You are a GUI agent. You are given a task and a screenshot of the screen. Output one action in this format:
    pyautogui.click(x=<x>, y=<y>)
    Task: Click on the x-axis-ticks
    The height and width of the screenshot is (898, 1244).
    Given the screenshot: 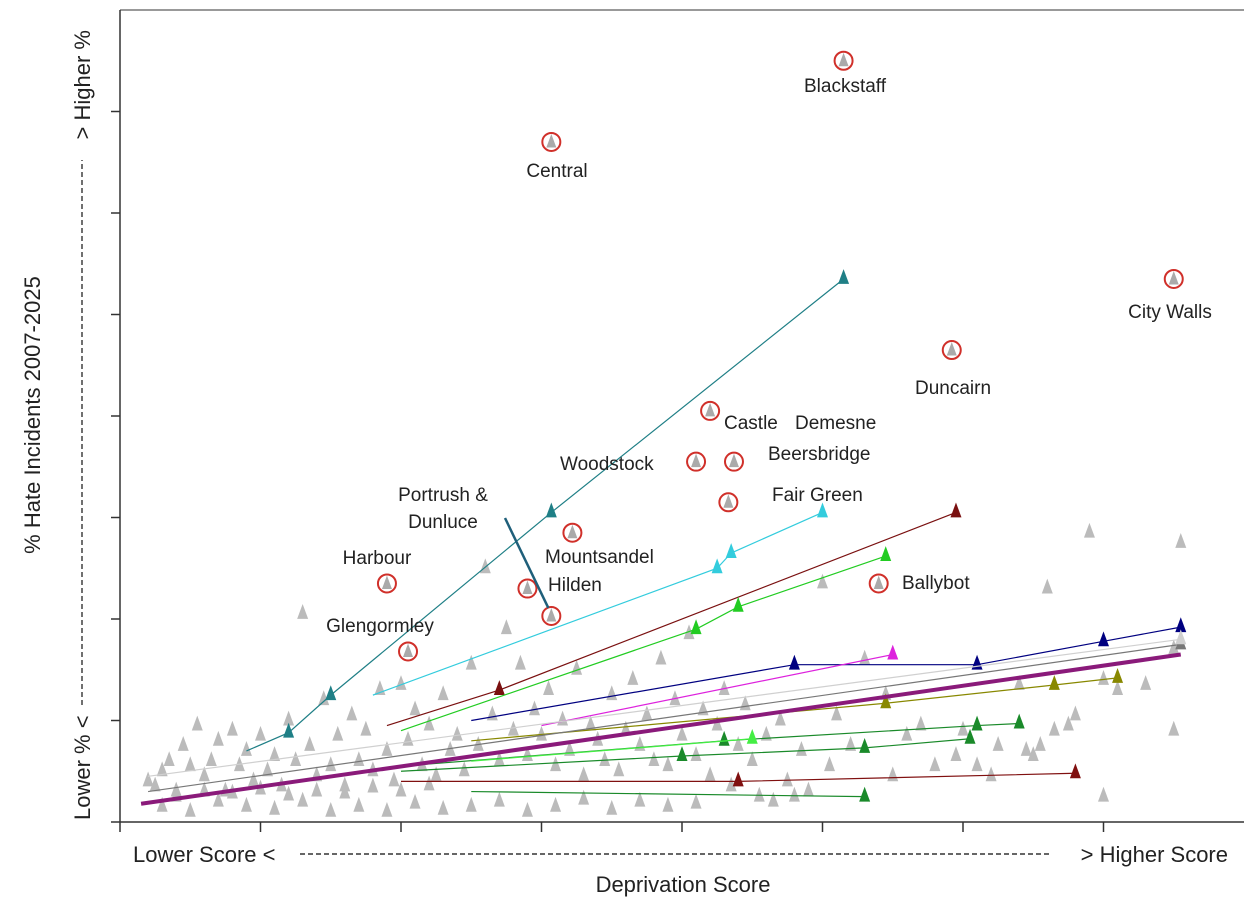 What is the action you would take?
    pyautogui.click(x=612, y=827)
    